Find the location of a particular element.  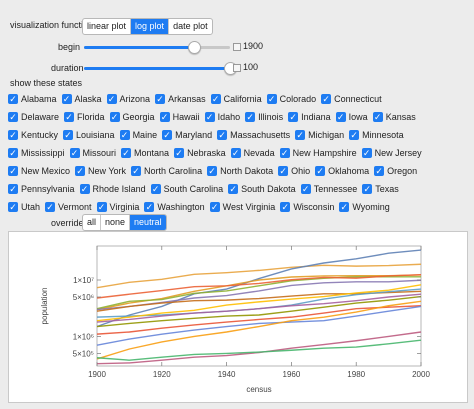

state-checkbox: ✓ North Dakota is located at coordinates (240, 171).